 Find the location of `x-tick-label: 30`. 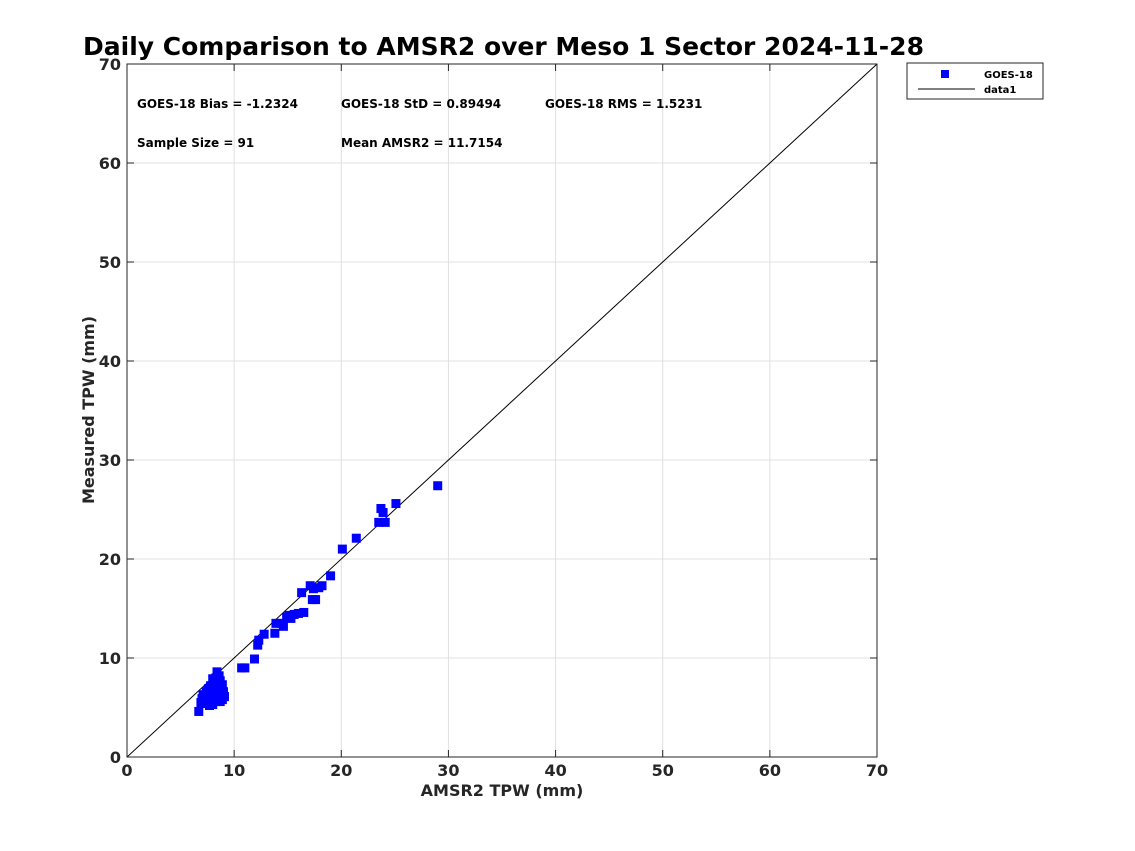

x-tick-label: 30 is located at coordinates (448, 770).